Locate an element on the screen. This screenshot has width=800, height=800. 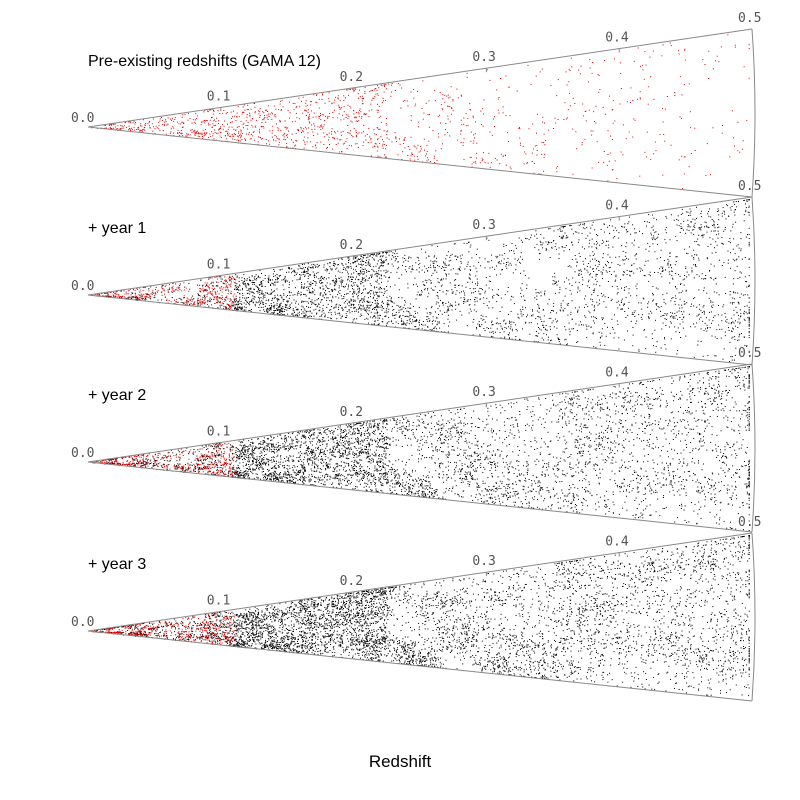
tick-label-2-1: 0.1 is located at coordinates (218, 264).